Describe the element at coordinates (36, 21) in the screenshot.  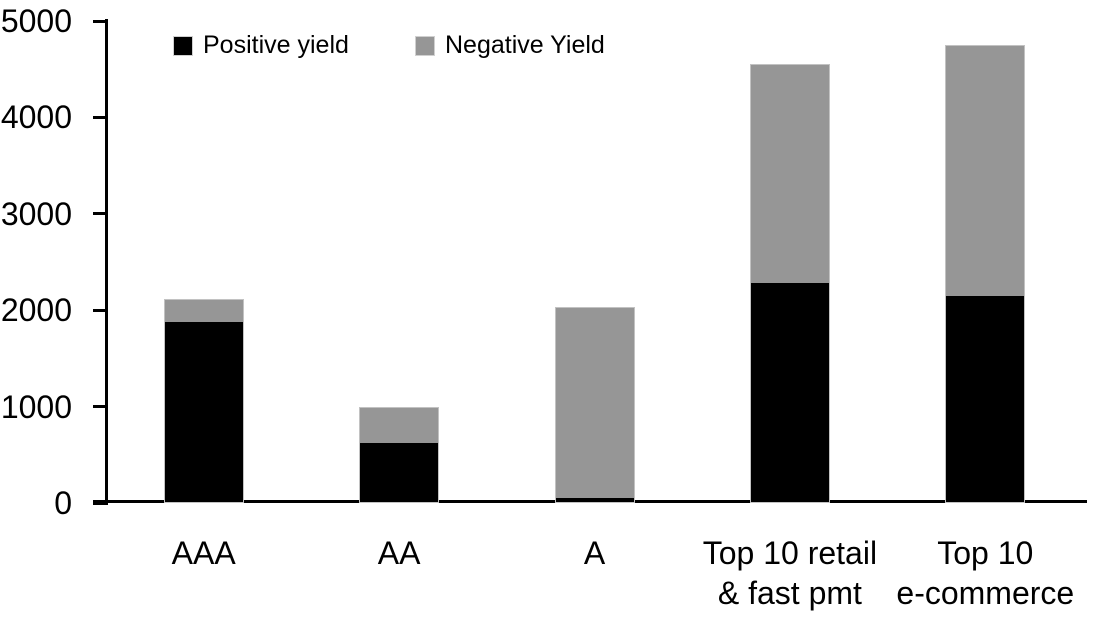
I see `y-axis-tick-label: 5000` at that location.